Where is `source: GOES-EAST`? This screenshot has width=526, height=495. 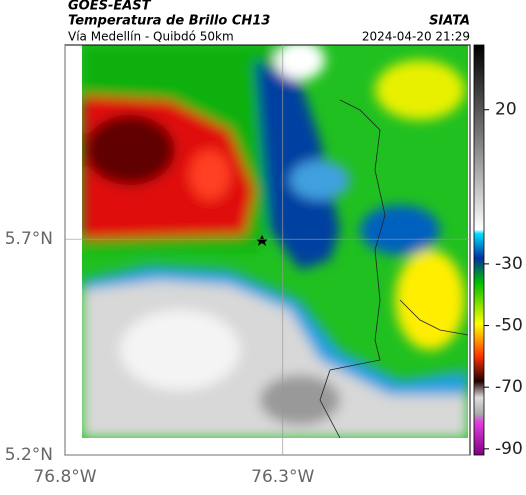 source: GOES-EAST is located at coordinates (110, 7).